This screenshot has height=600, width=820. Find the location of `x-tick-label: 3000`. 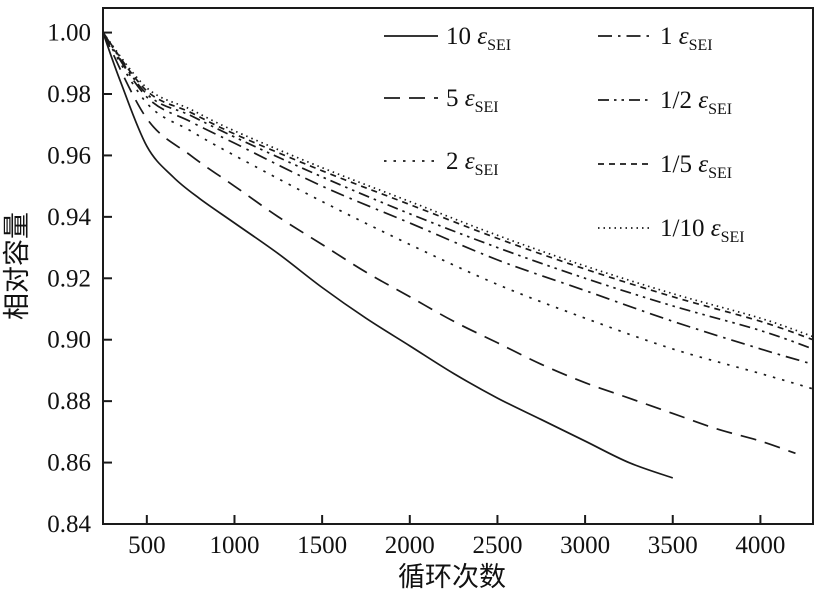

x-tick-label: 3000 is located at coordinates (585, 545).